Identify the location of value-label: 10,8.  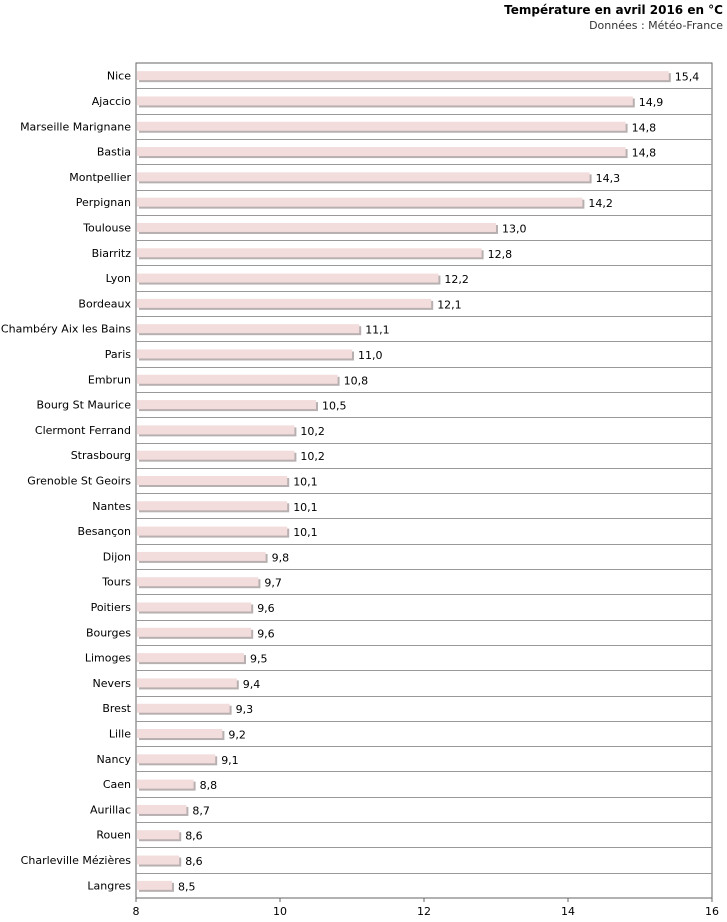
(356, 380).